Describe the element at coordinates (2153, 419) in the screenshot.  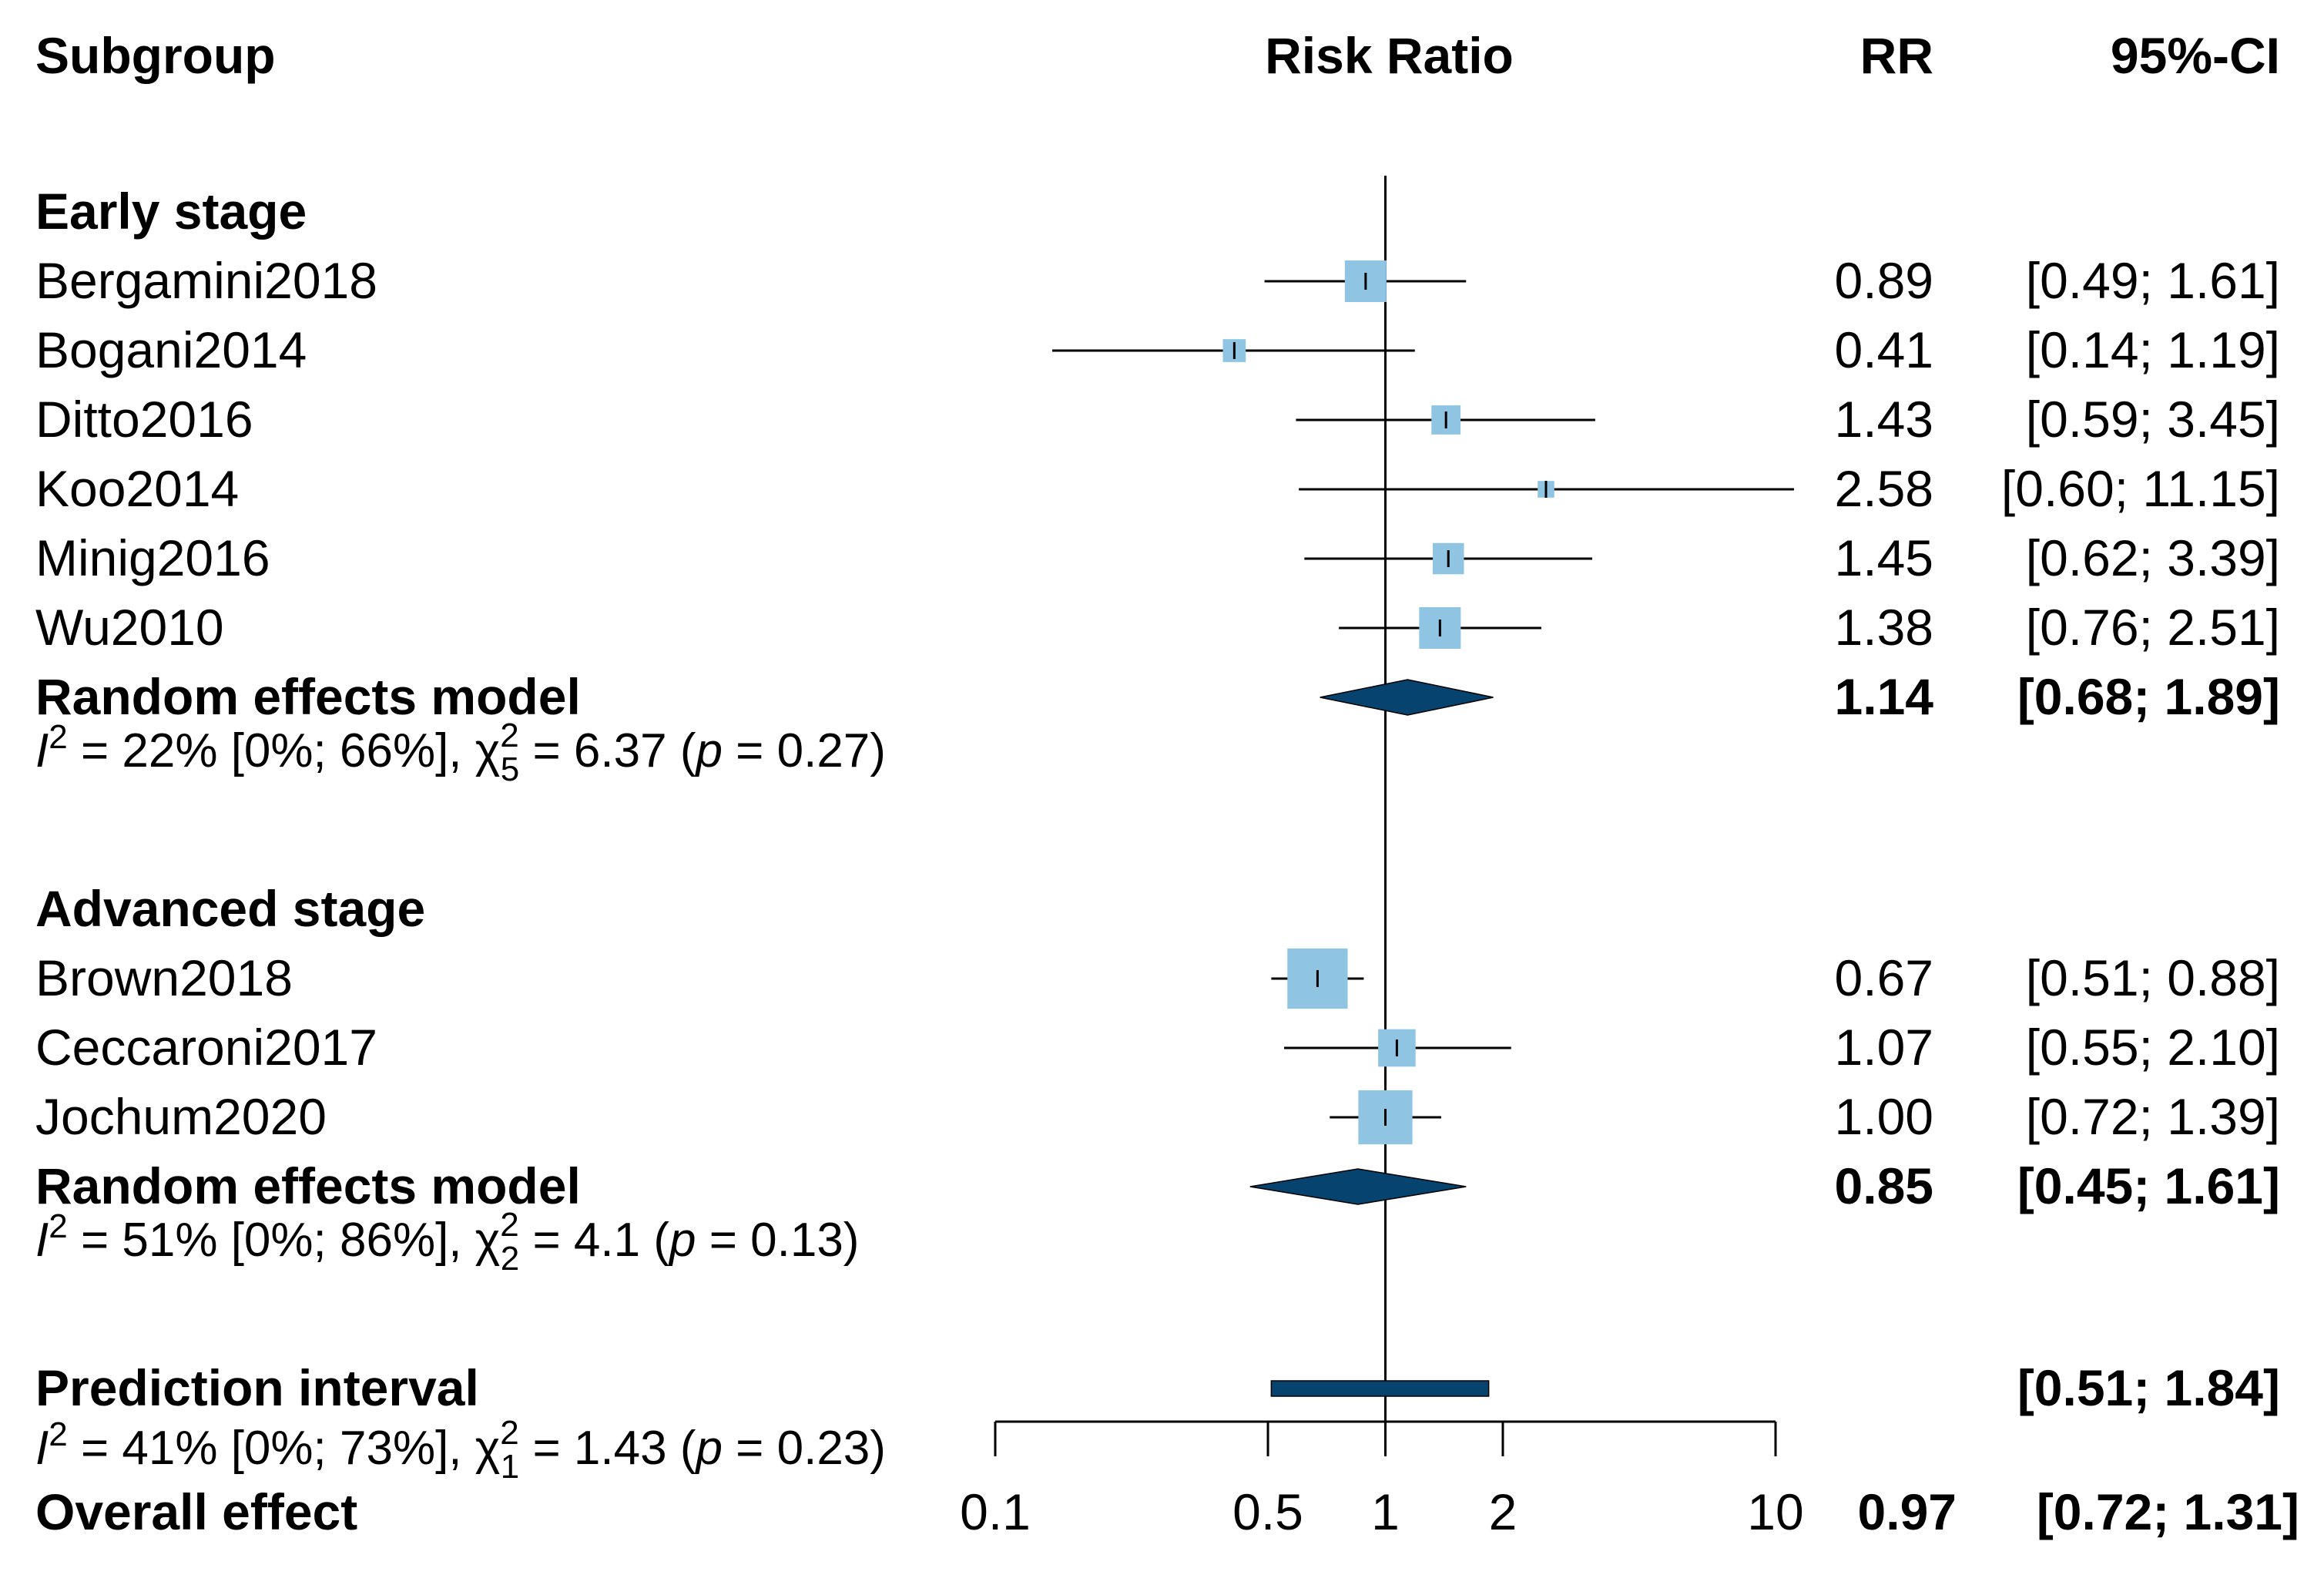
I see `study-ci: [0.59; 3.45]` at that location.